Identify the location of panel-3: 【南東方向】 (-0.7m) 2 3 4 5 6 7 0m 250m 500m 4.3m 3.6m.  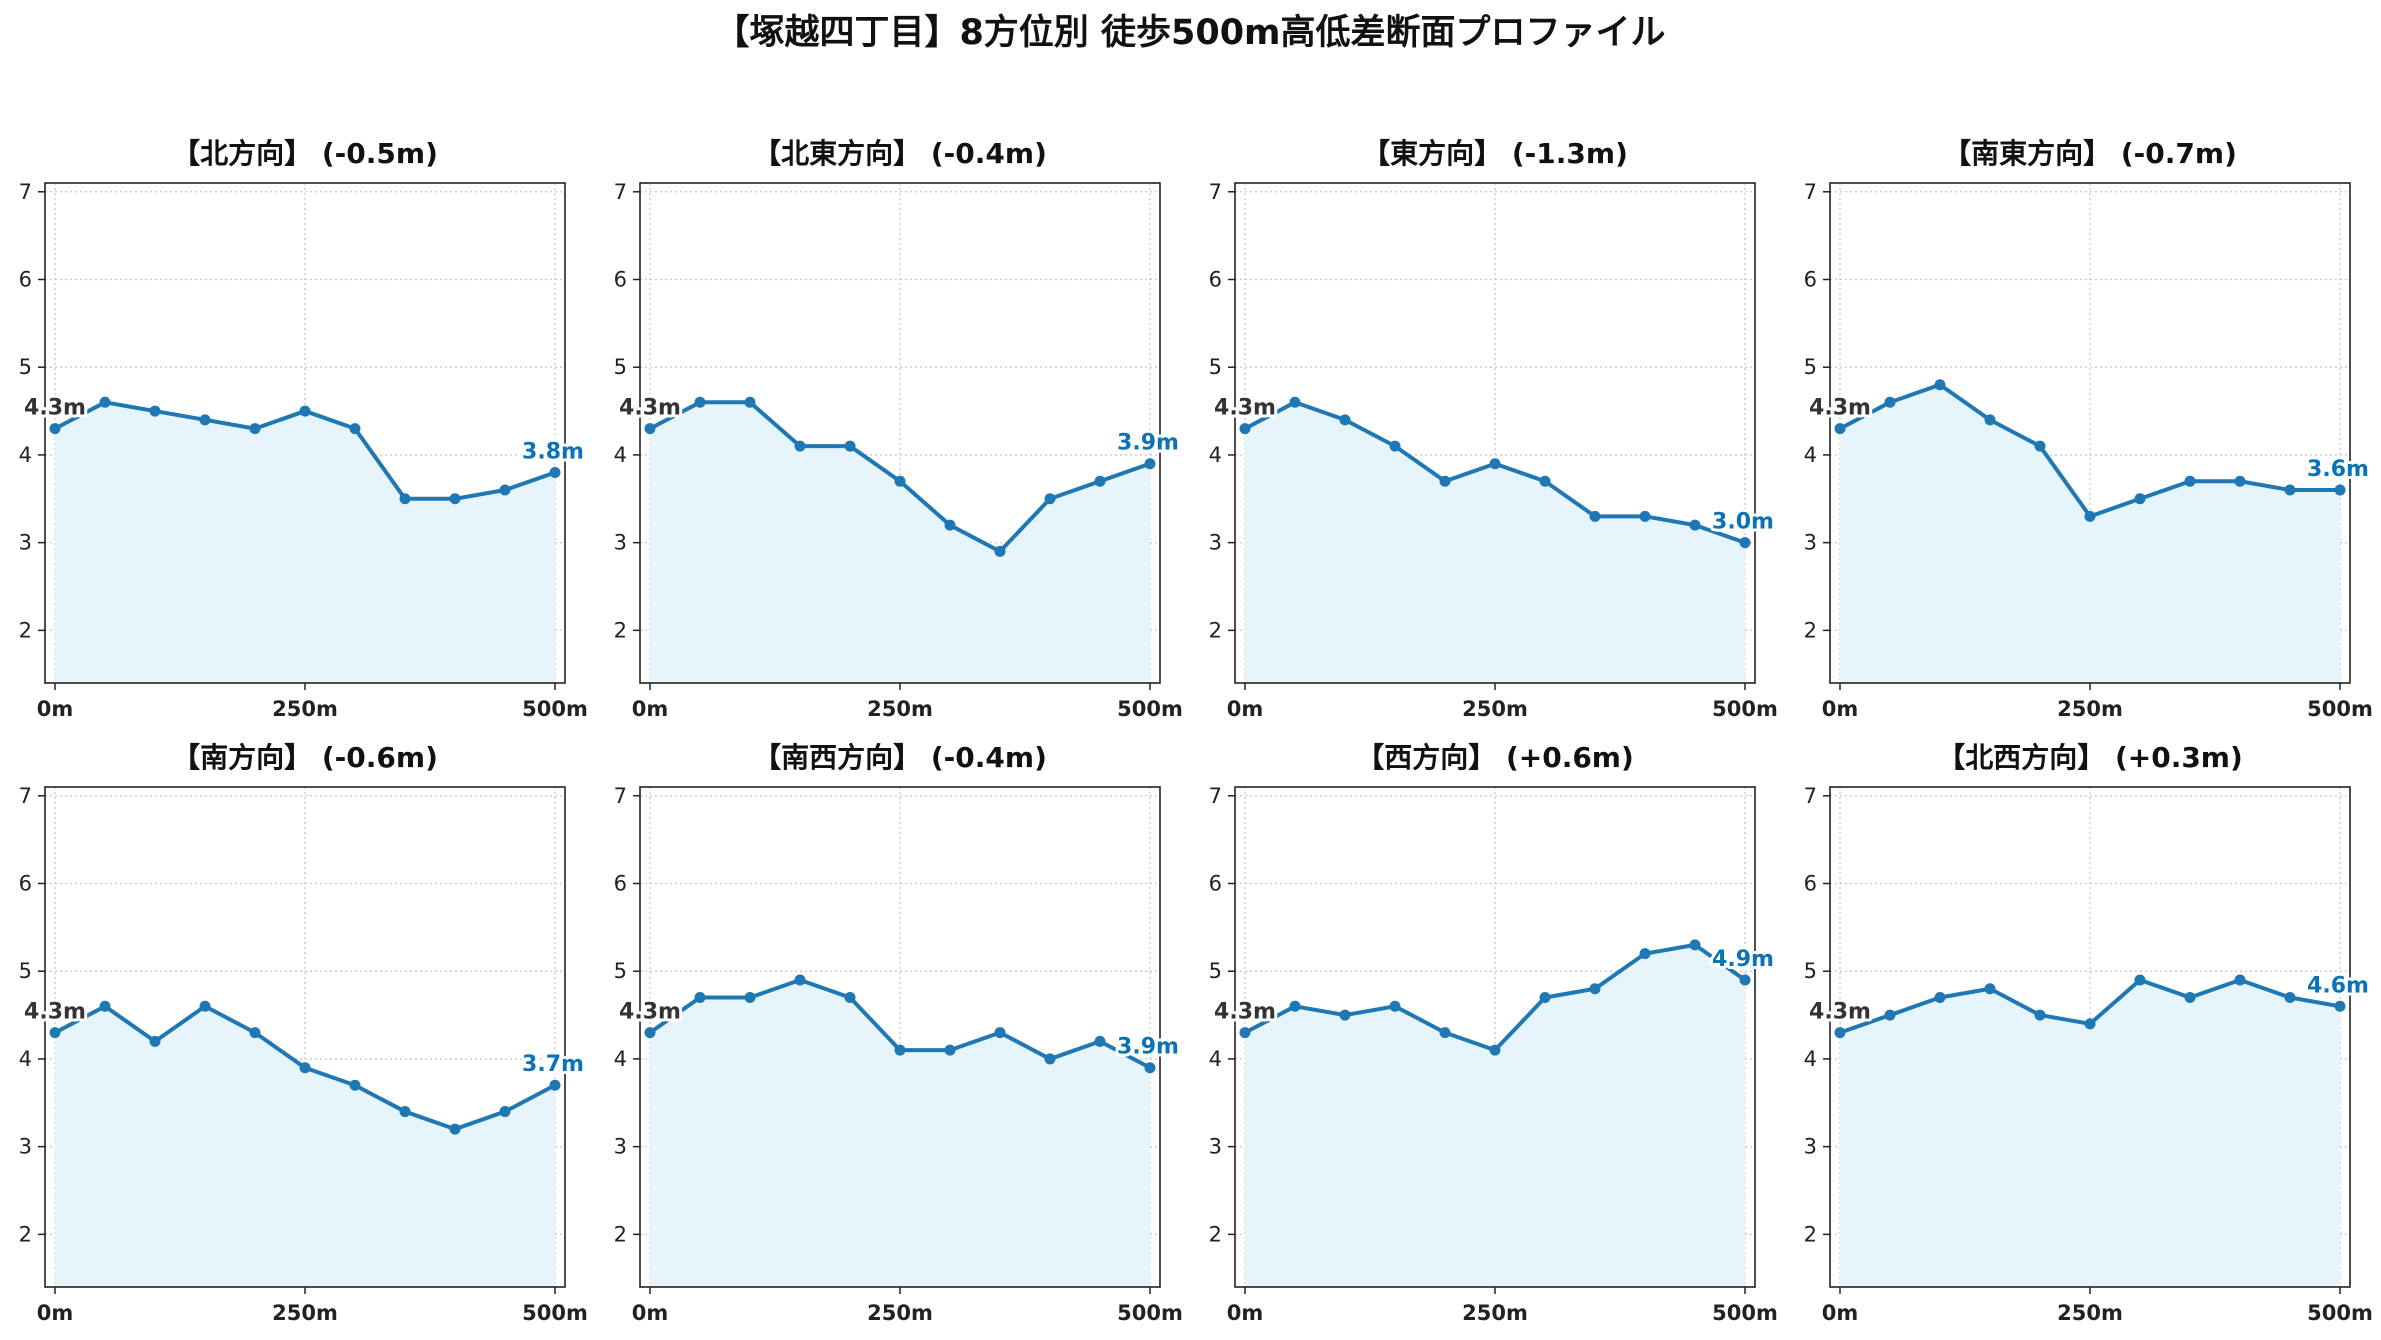
(2088, 429).